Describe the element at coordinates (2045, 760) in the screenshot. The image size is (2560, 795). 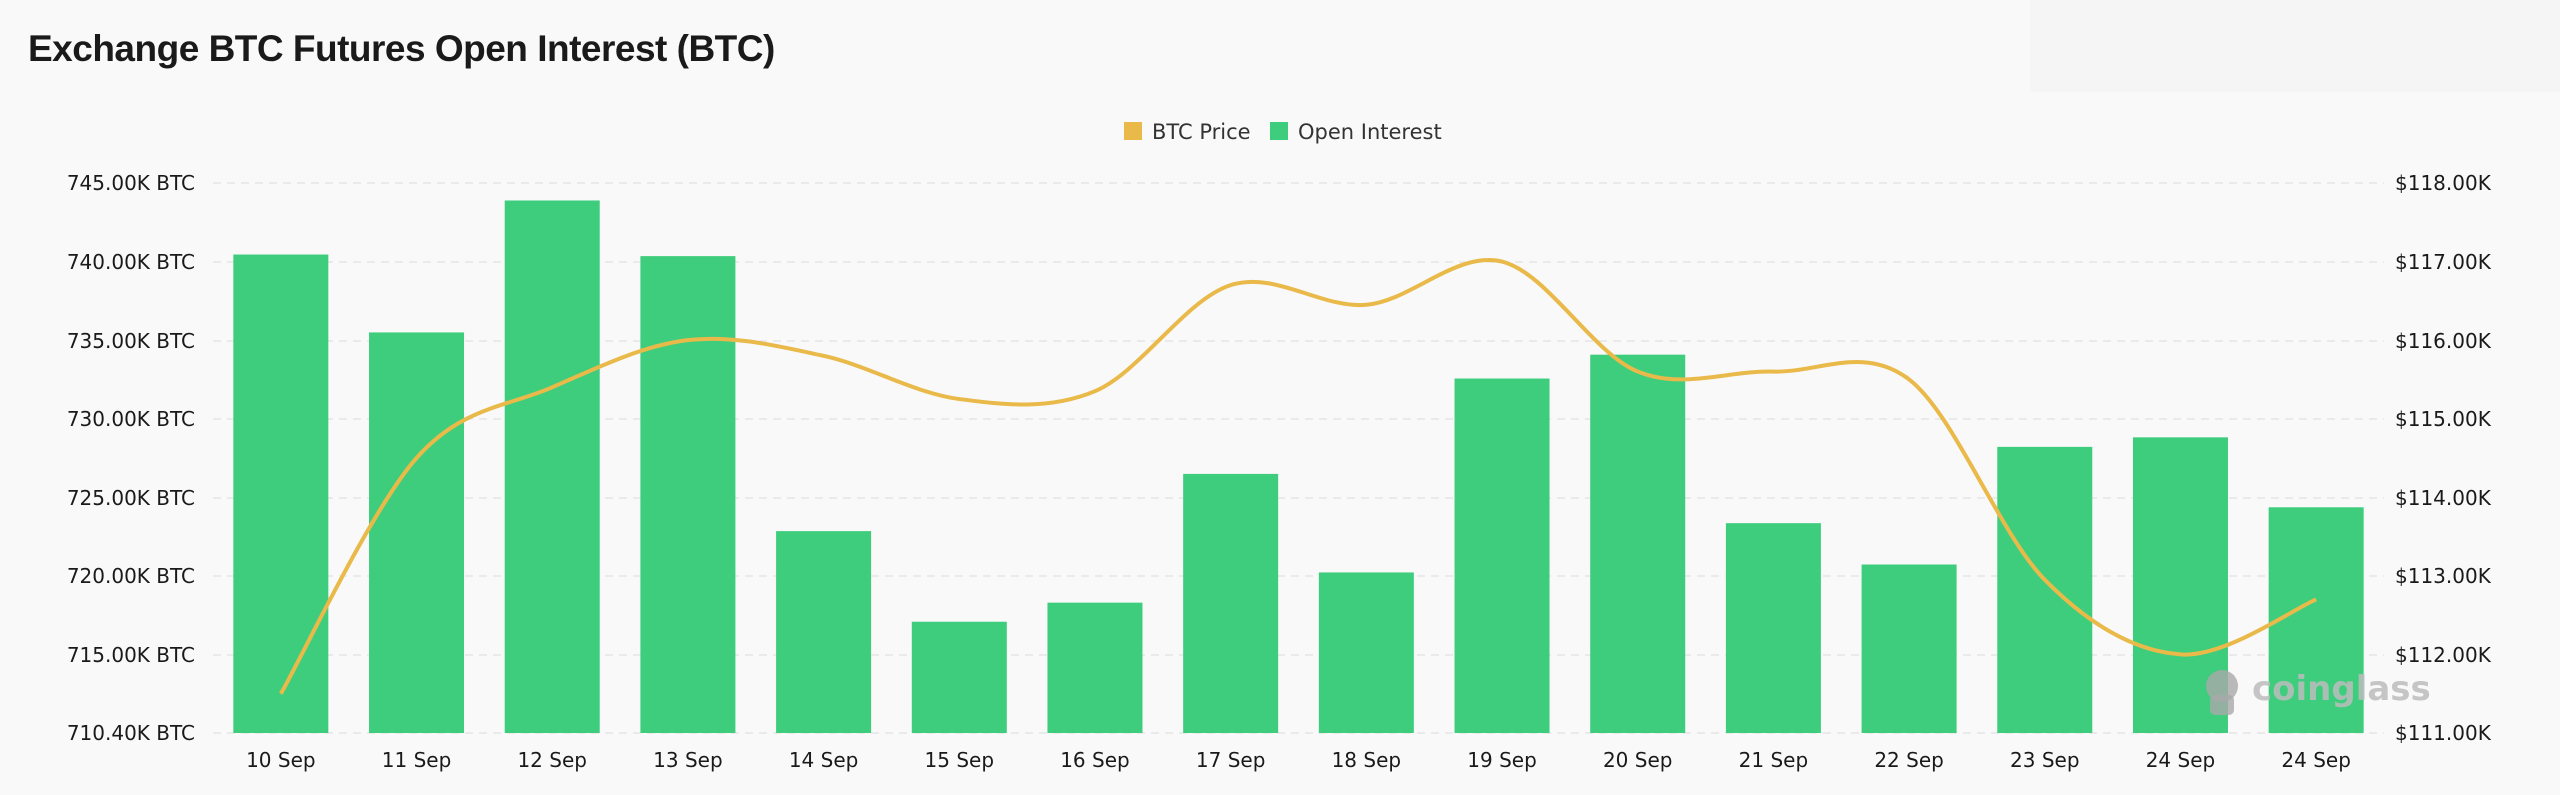
I see `x-tick-label: 23 Sep` at that location.